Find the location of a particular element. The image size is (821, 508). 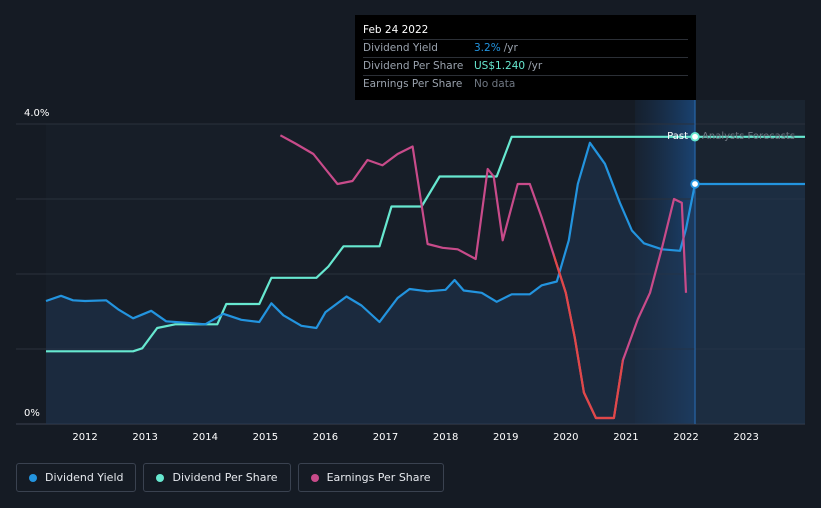

x-tick-label: 2023 is located at coordinates (745, 437).